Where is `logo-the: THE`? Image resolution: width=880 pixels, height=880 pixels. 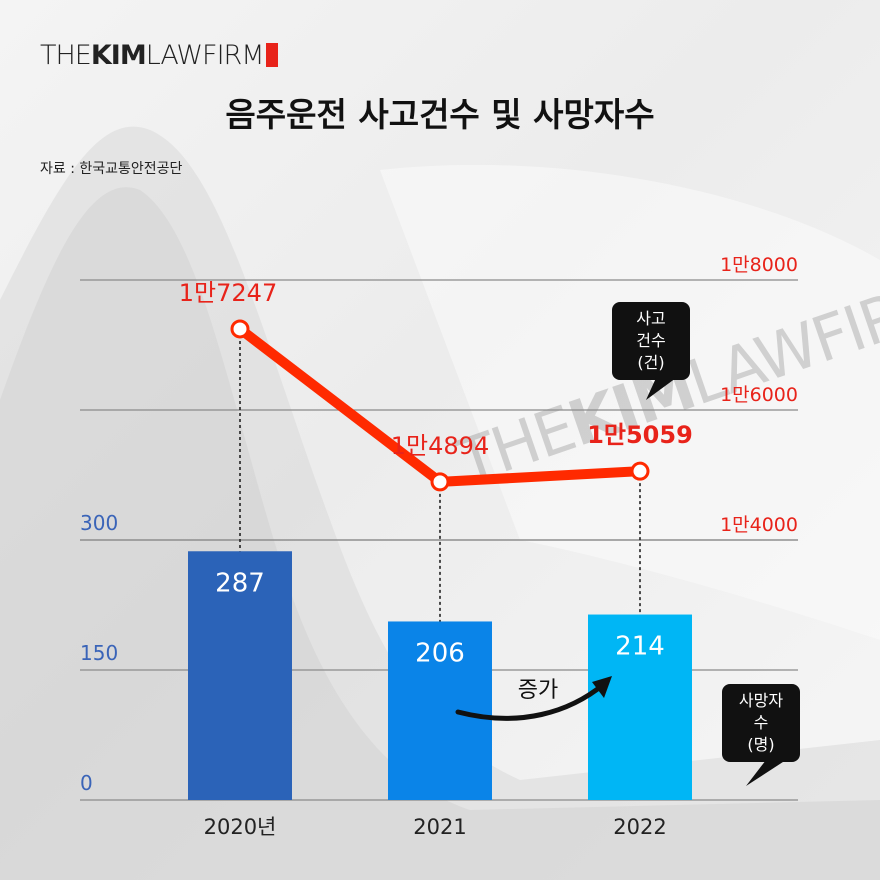
logo-the: THE is located at coordinates (66, 55).